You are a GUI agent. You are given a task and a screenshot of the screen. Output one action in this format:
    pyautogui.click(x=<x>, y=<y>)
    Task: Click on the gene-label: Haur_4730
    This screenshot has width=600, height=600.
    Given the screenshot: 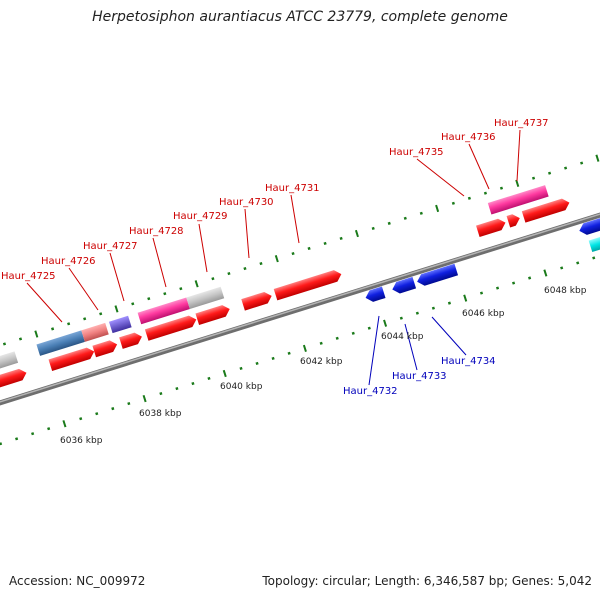 What is the action you would take?
    pyautogui.click(x=246, y=202)
    